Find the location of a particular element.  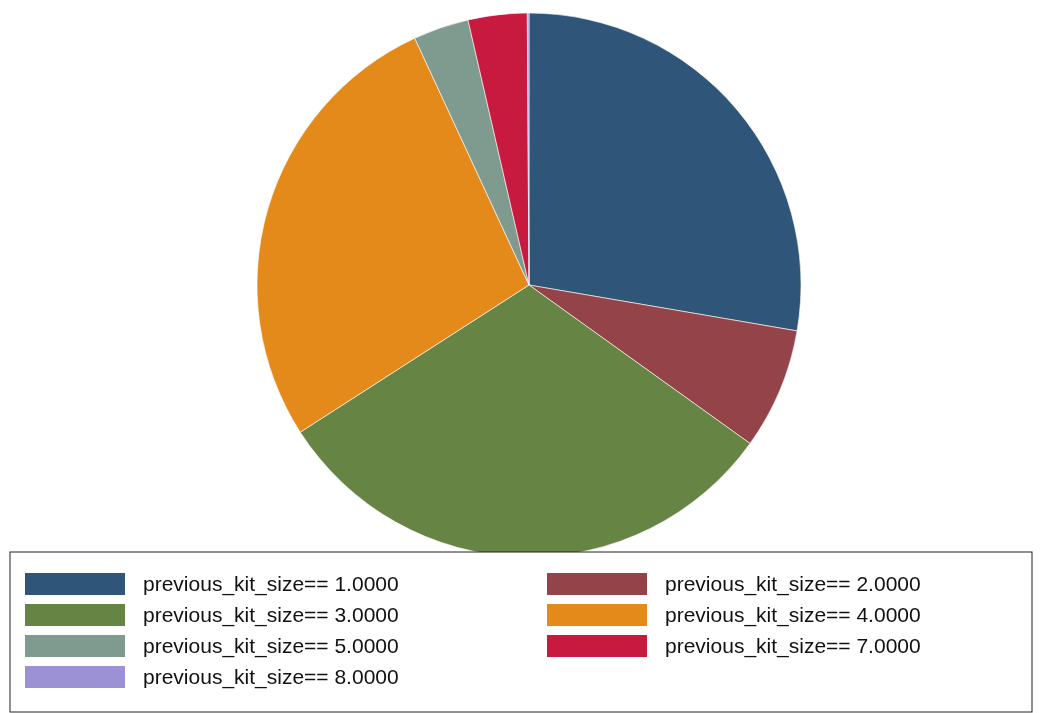

legend-label: previous_kit_size== 1.0000 is located at coordinates (271, 584).